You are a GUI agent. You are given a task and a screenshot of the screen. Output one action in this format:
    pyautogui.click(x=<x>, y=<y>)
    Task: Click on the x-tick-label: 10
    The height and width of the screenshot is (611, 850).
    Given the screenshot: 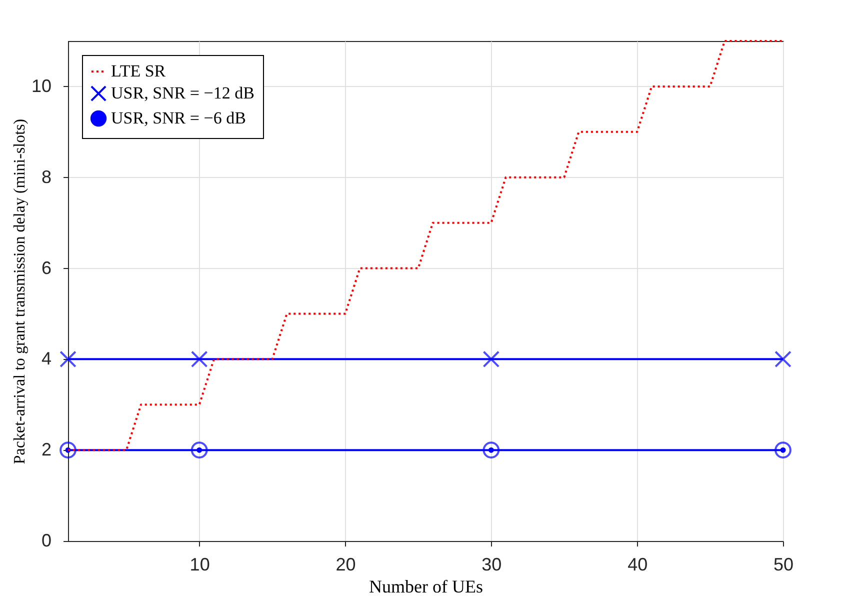 What is the action you would take?
    pyautogui.click(x=200, y=564)
    